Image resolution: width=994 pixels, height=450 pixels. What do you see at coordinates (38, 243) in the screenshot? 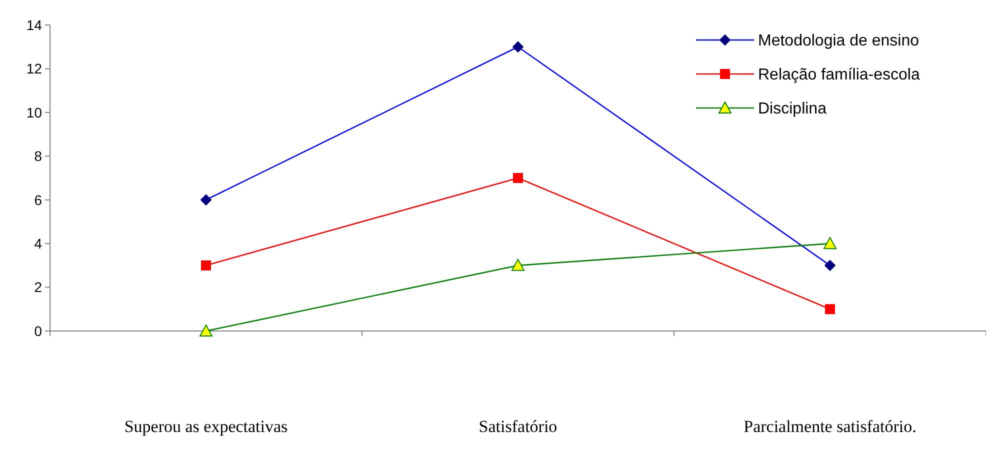
I see `y-tick-label: 4` at bounding box center [38, 243].